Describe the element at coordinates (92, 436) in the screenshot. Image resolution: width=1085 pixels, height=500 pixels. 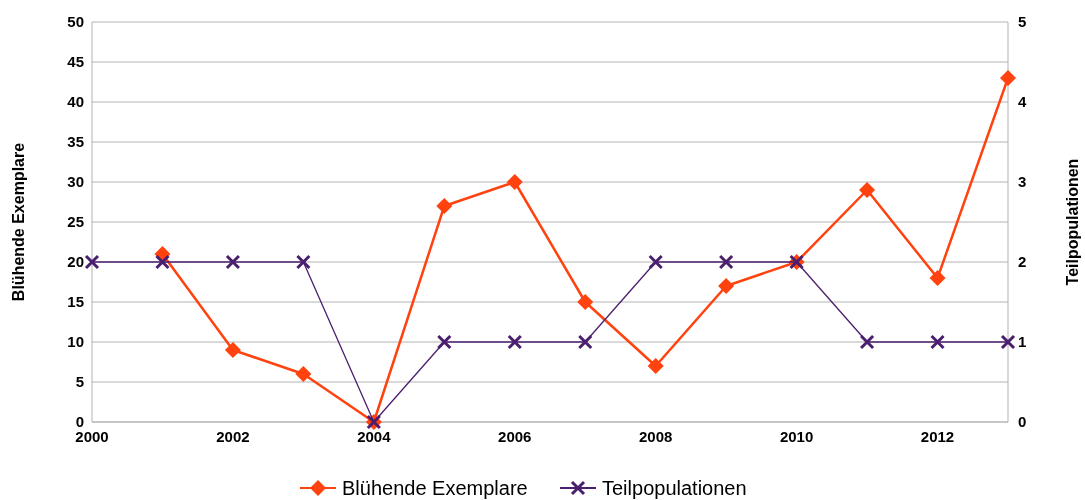
I see `x-tick-label: 2000` at that location.